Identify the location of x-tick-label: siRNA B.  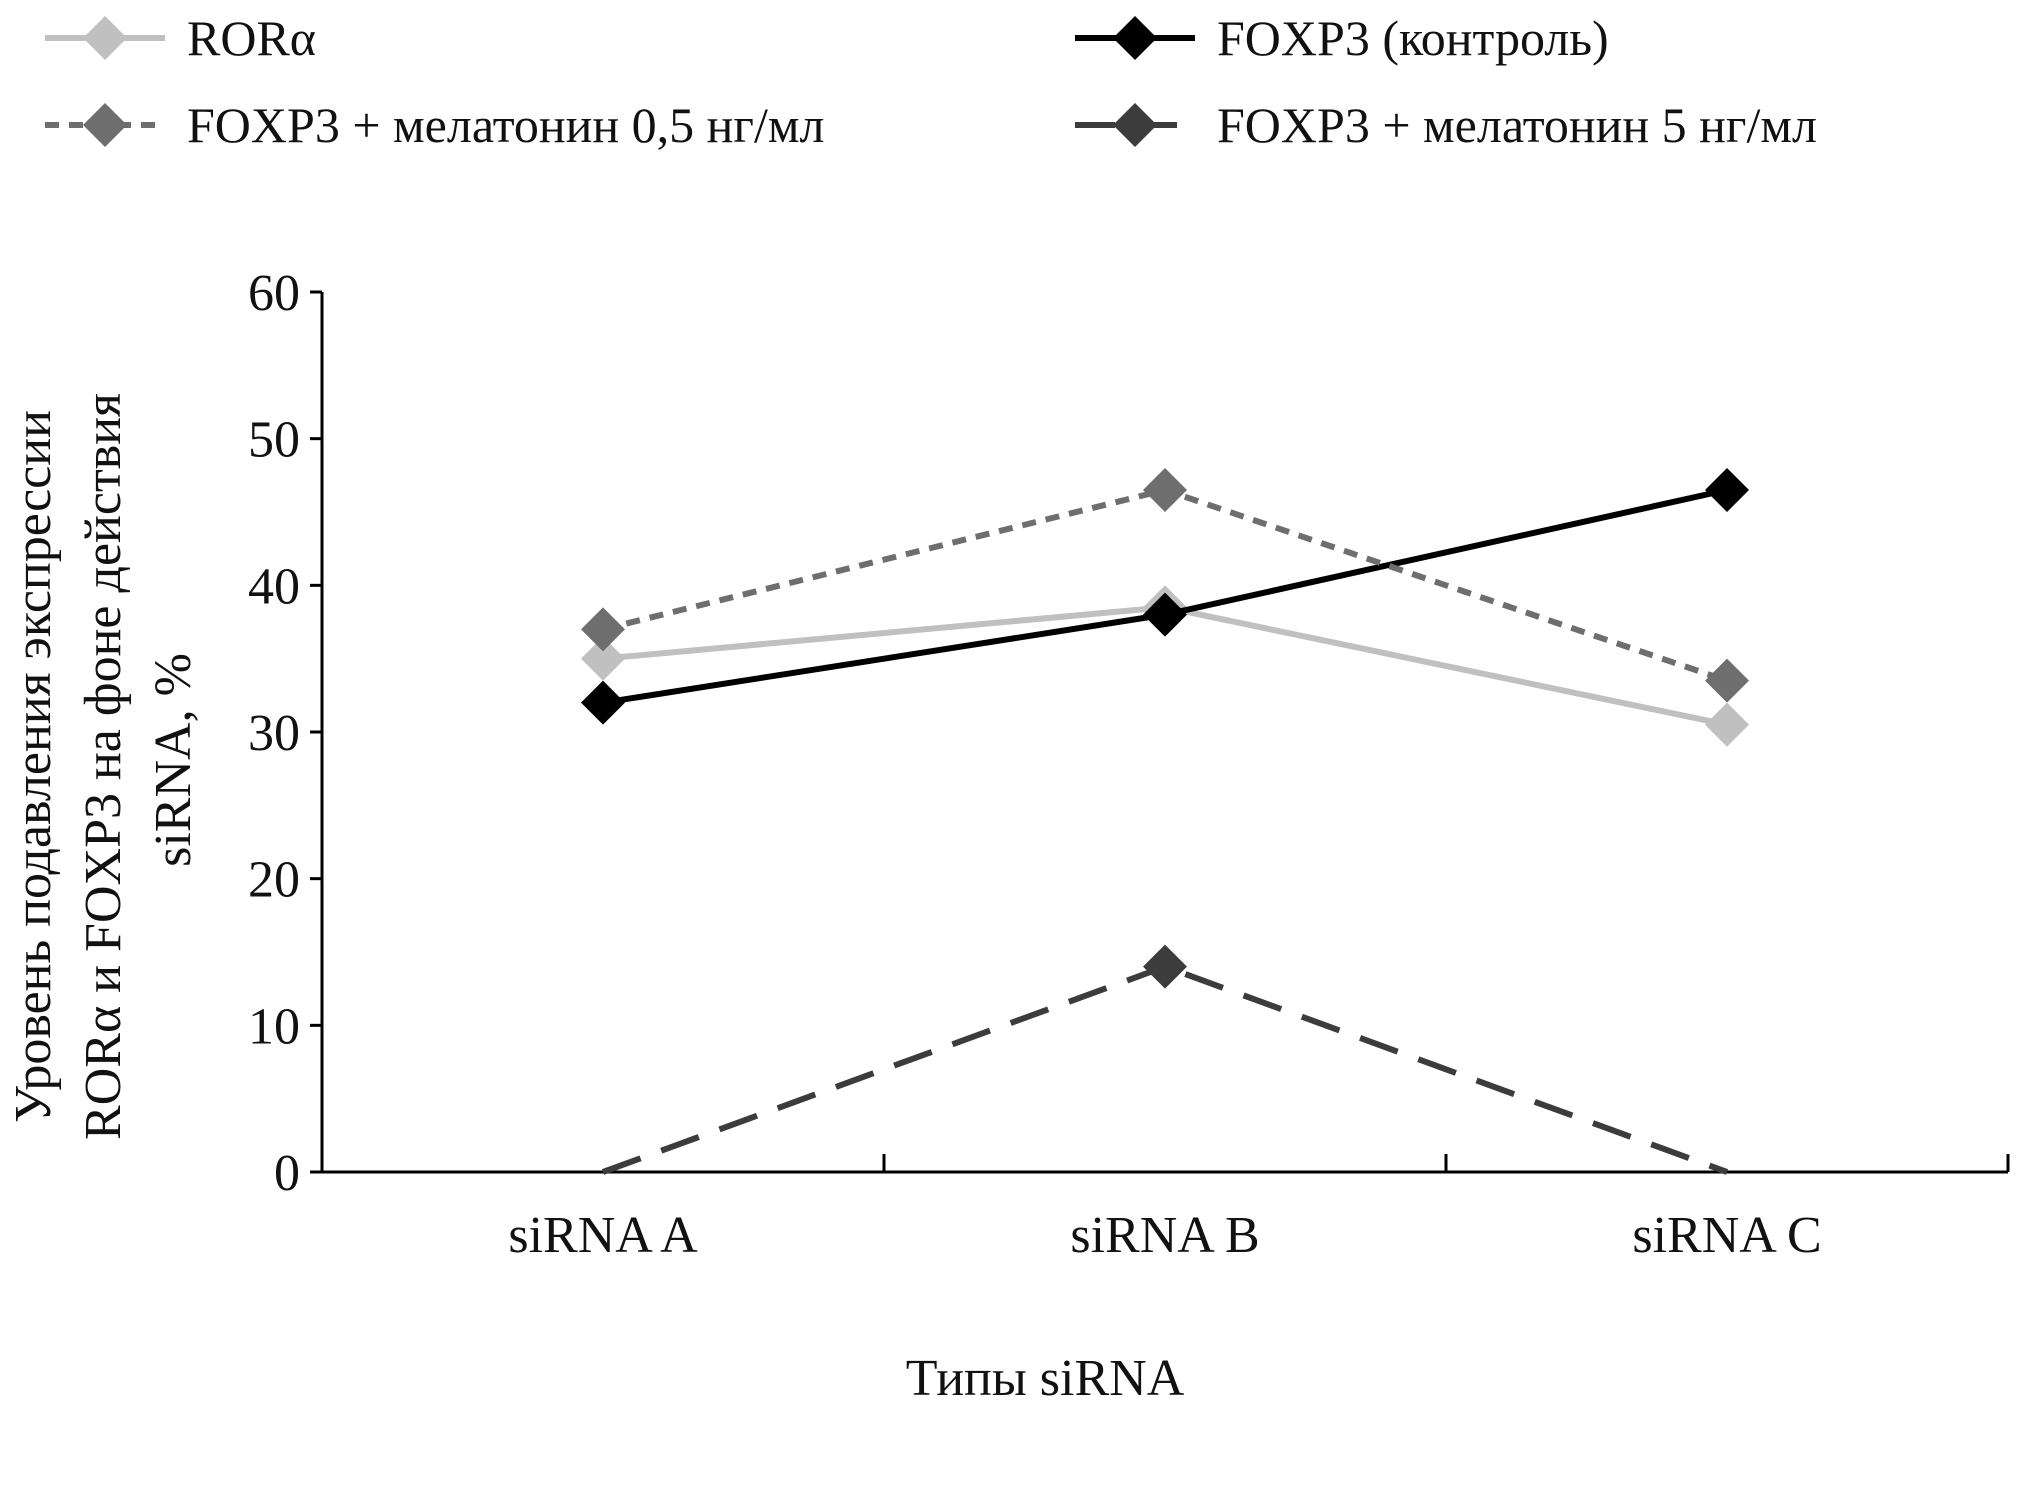
(1164, 1235).